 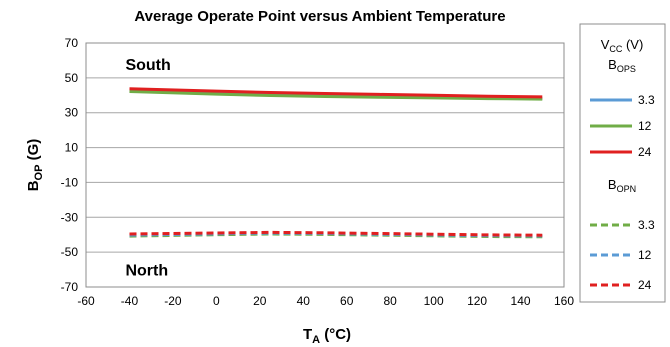 I want to click on legend-box, so click(x=622, y=163).